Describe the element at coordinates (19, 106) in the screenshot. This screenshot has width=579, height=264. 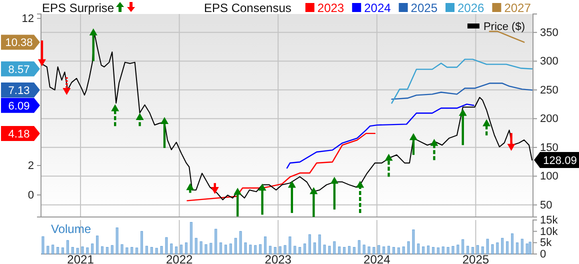
I see `annotation: 6.09` at that location.